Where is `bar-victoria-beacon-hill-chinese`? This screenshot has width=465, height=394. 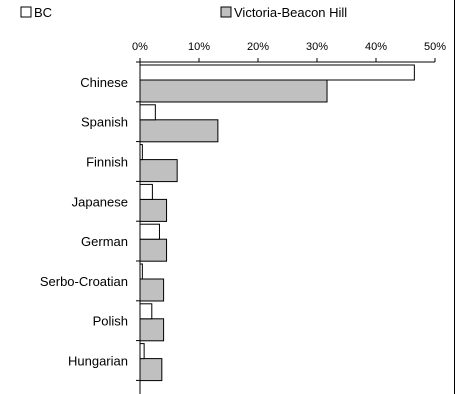
bar-victoria-beacon-hill-chinese is located at coordinates (233, 91).